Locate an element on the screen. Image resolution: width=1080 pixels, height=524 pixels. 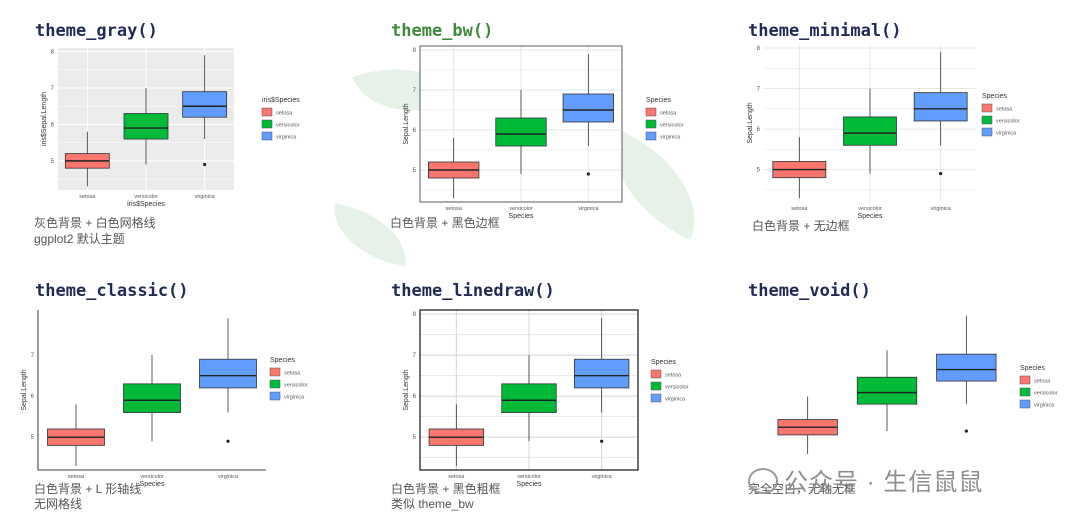
y-axis-label: iris$Sepal.Length is located at coordinates (44, 119).